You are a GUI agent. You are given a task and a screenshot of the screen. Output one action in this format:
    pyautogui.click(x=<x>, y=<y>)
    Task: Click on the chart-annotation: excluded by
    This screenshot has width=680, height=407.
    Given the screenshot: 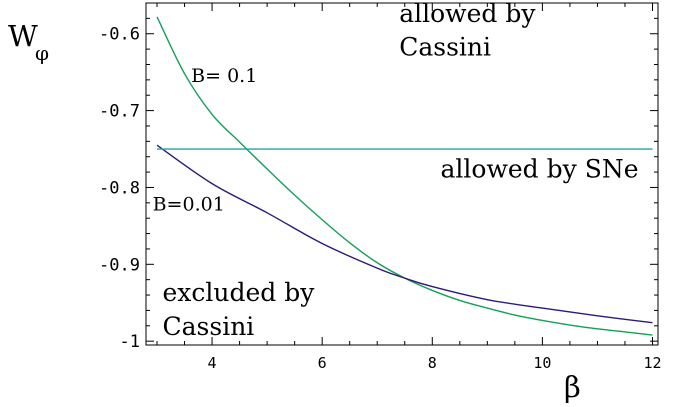 What is the action you would take?
    pyautogui.click(x=239, y=292)
    